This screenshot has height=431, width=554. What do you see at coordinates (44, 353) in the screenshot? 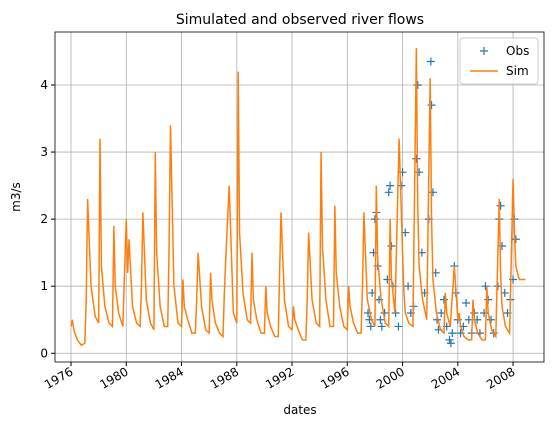
I see `y-tick-label: 0` at bounding box center [44, 353].